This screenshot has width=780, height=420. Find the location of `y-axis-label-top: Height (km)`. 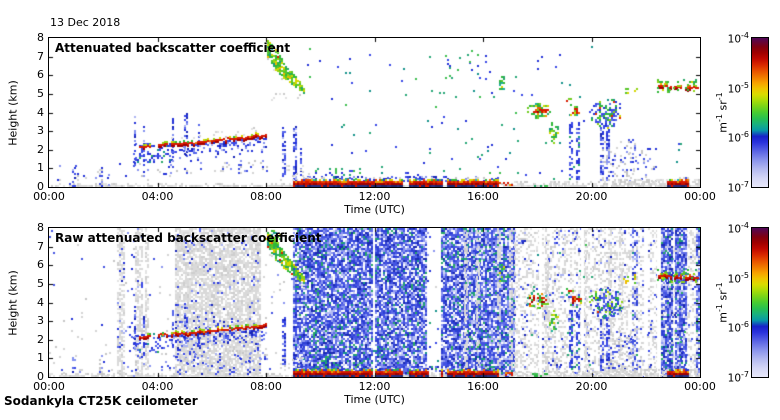

y-axis-label-top: Height (km) is located at coordinates (13, 113).